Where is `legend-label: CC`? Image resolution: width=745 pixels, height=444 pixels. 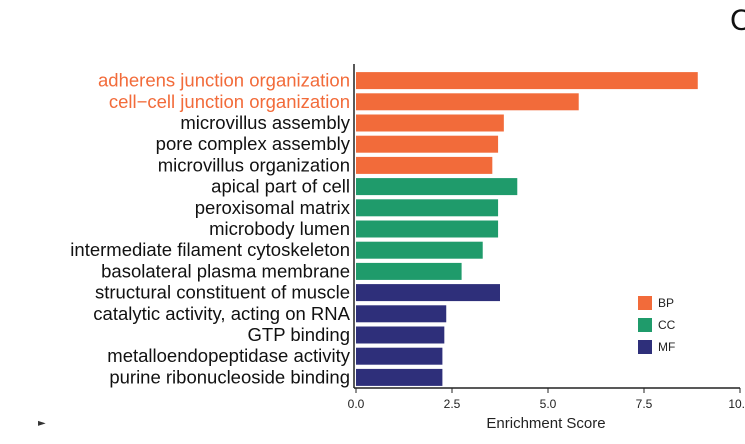 legend-label: CC is located at coordinates (667, 325).